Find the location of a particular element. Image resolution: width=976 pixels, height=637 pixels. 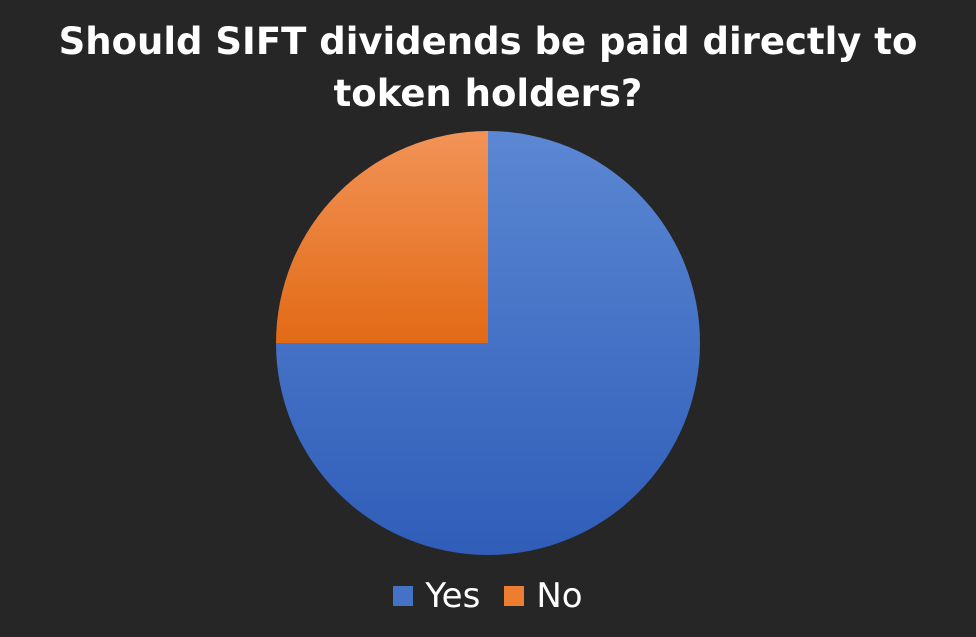

legend-item-yes: Yes is located at coordinates (436, 596).